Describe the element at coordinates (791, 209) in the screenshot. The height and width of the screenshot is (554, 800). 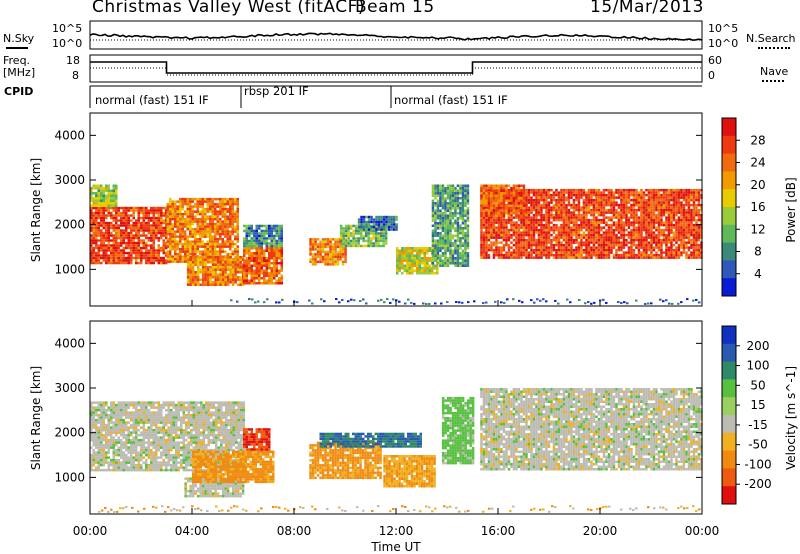
I see `power-colorbar-label: Power [dB]` at that location.